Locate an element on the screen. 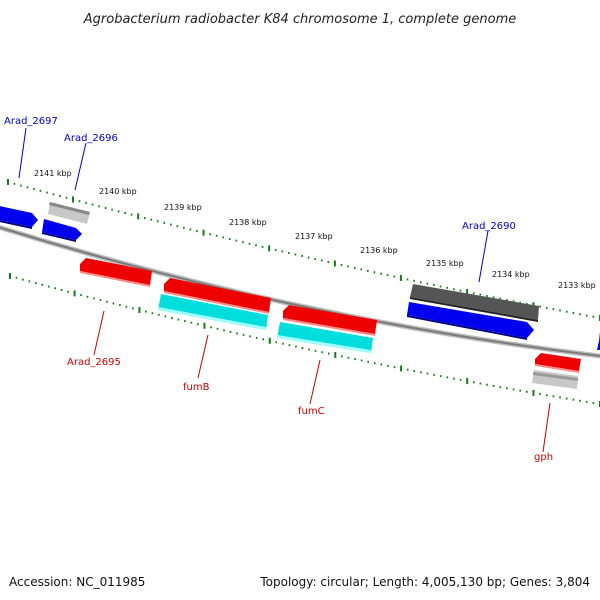 This screenshot has width=600, height=600. label-arad-2695: Arad_2695 is located at coordinates (94, 362).